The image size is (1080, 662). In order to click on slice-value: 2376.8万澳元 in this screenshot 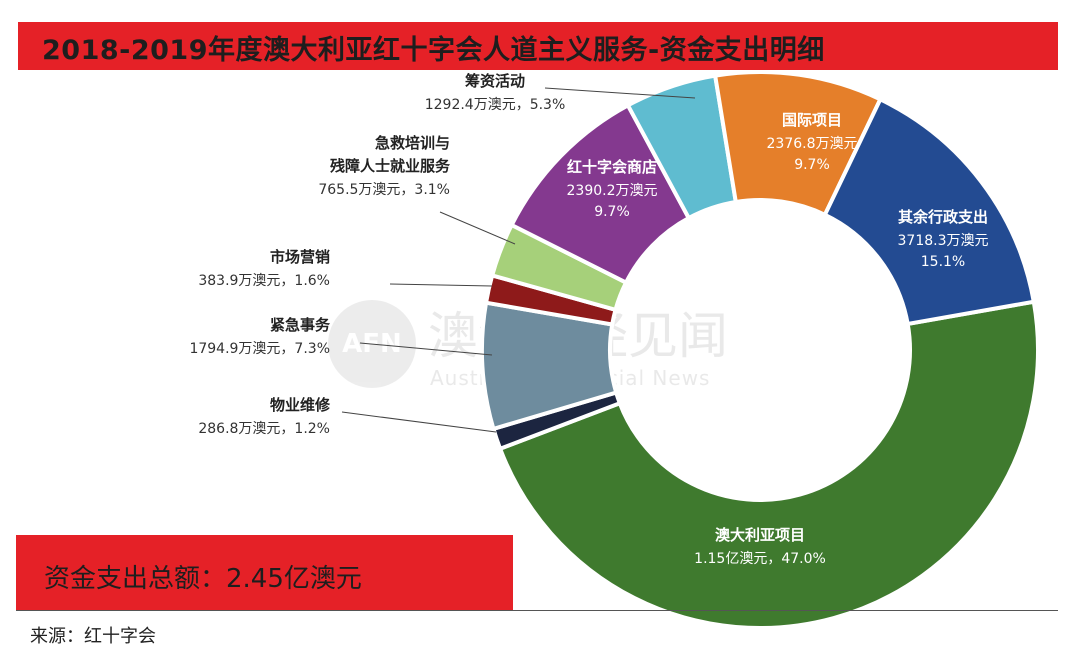, I will do `click(812, 144)`.